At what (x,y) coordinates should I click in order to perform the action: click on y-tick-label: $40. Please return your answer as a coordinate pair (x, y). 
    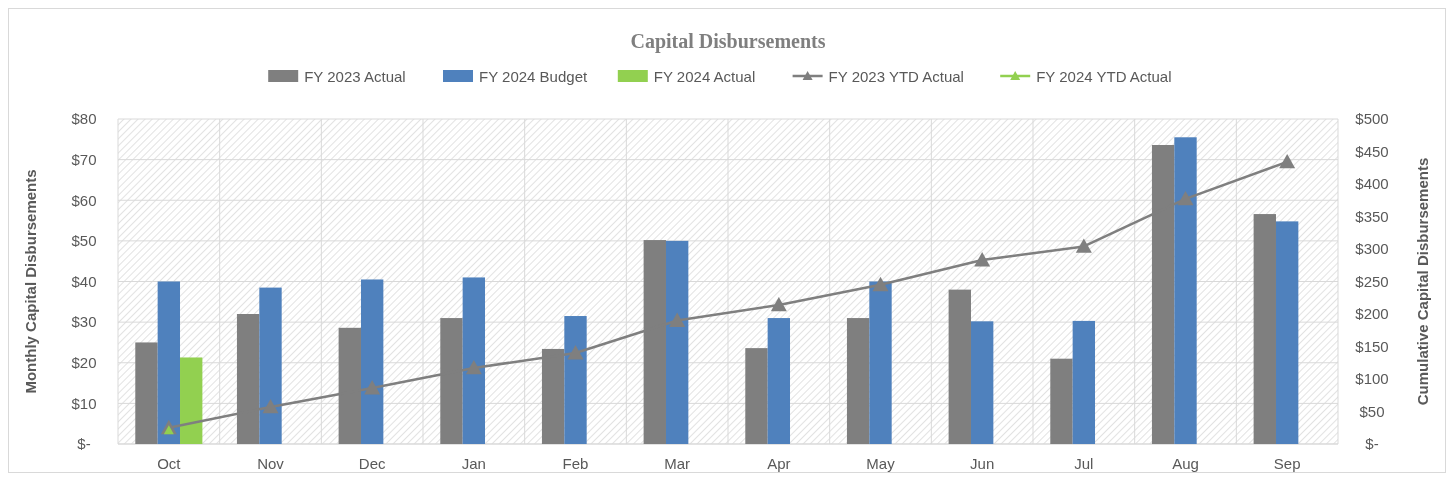
    Looking at the image, I should click on (84, 281).